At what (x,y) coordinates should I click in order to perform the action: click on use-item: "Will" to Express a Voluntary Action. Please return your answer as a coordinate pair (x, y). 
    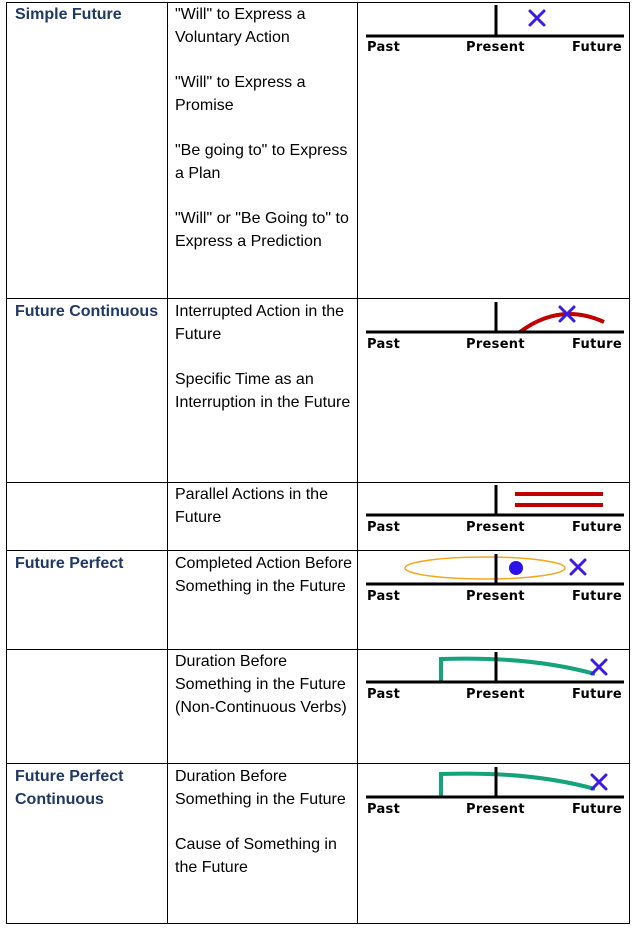
    Looking at the image, I should click on (240, 26).